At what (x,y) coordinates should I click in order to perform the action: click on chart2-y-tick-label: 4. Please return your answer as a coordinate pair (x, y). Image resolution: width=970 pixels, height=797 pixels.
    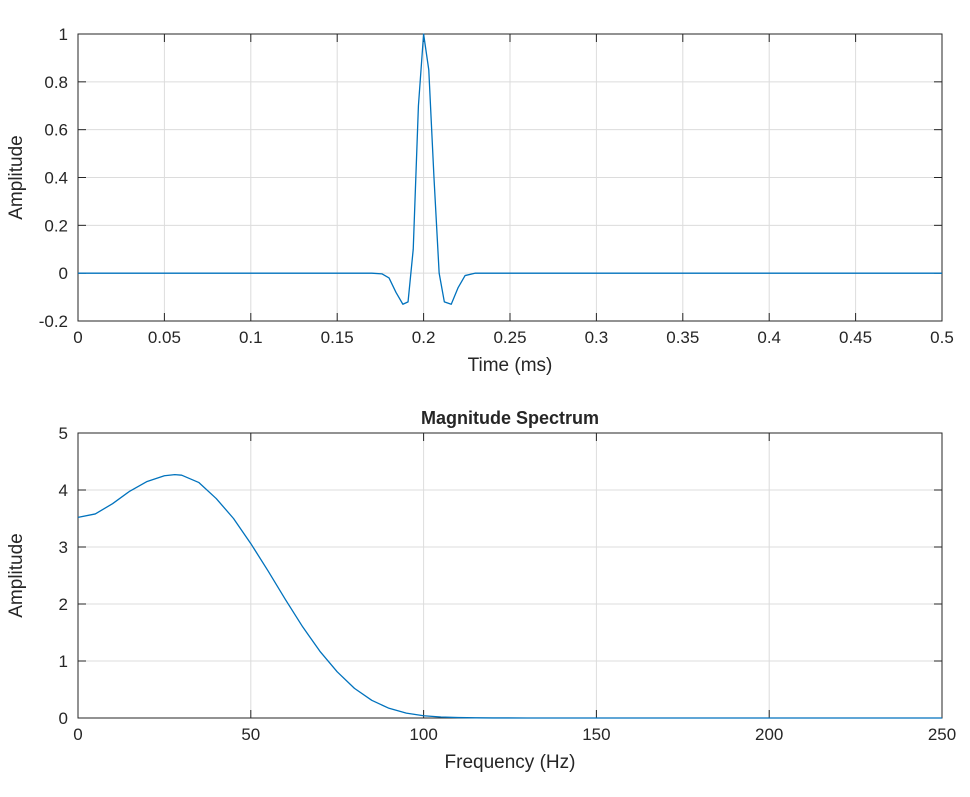
    Looking at the image, I should click on (63, 490).